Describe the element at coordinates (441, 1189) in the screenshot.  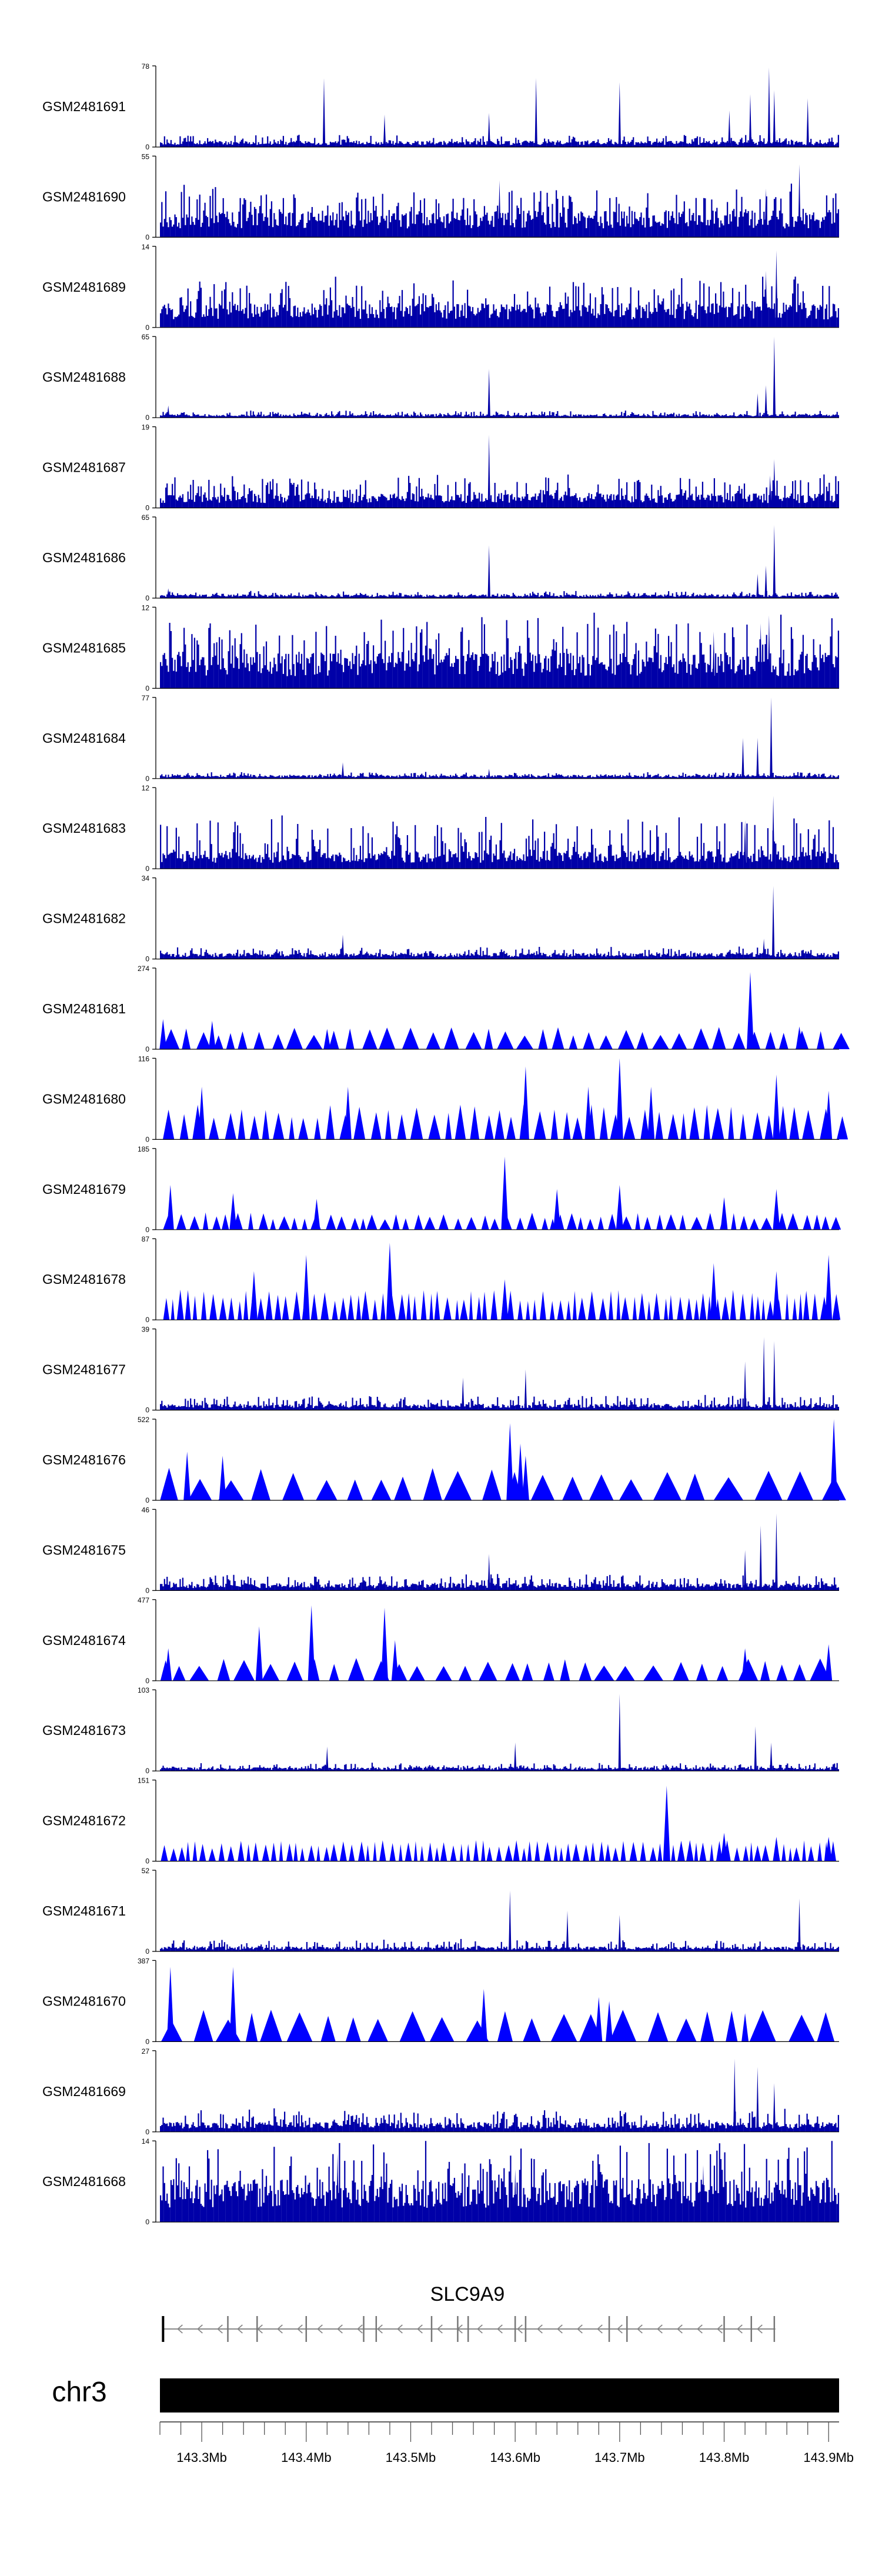
I see `track-GSM2481679: GSM2481679 185 0` at that location.